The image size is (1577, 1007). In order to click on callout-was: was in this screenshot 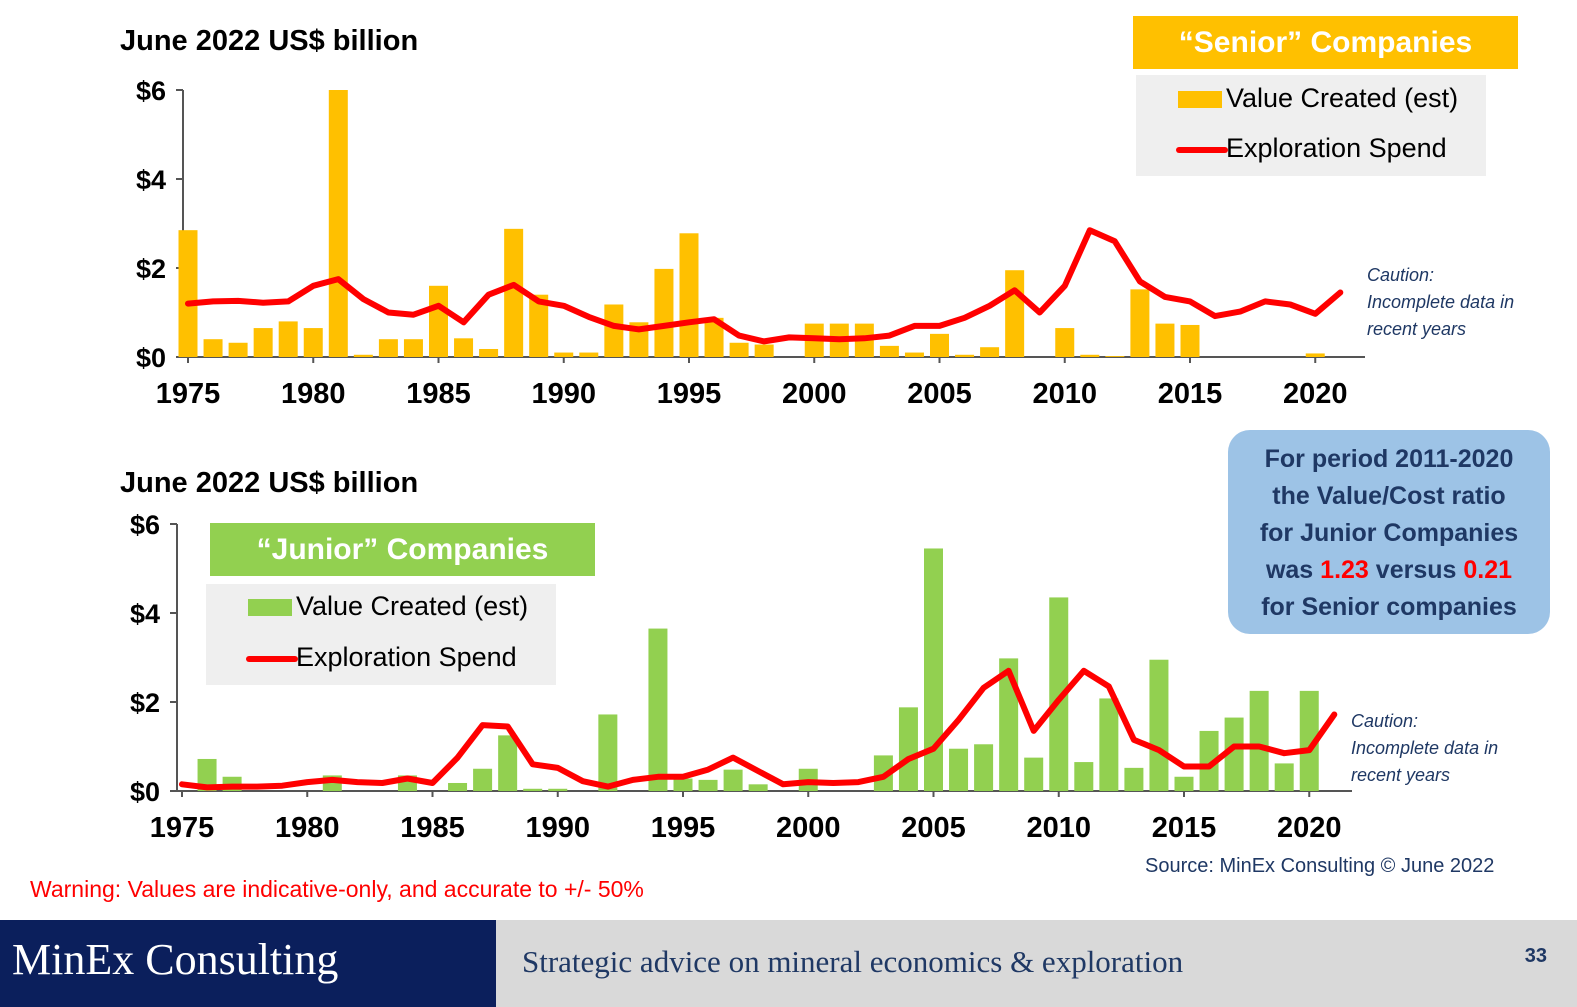, I will do `click(1289, 570)`.